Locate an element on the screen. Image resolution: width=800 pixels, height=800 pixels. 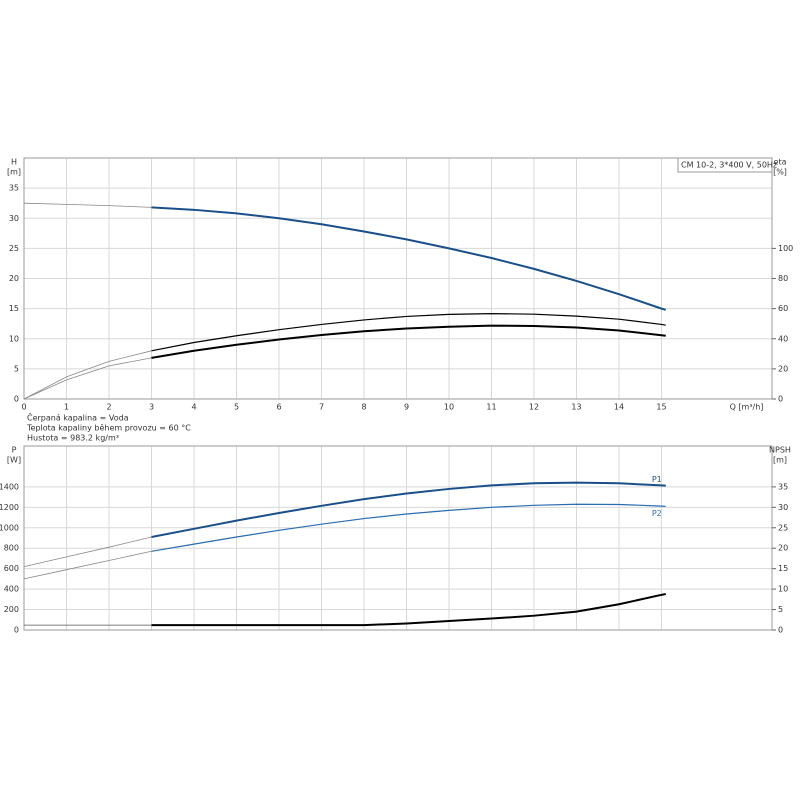
y-axis-label: P is located at coordinates (14, 450).